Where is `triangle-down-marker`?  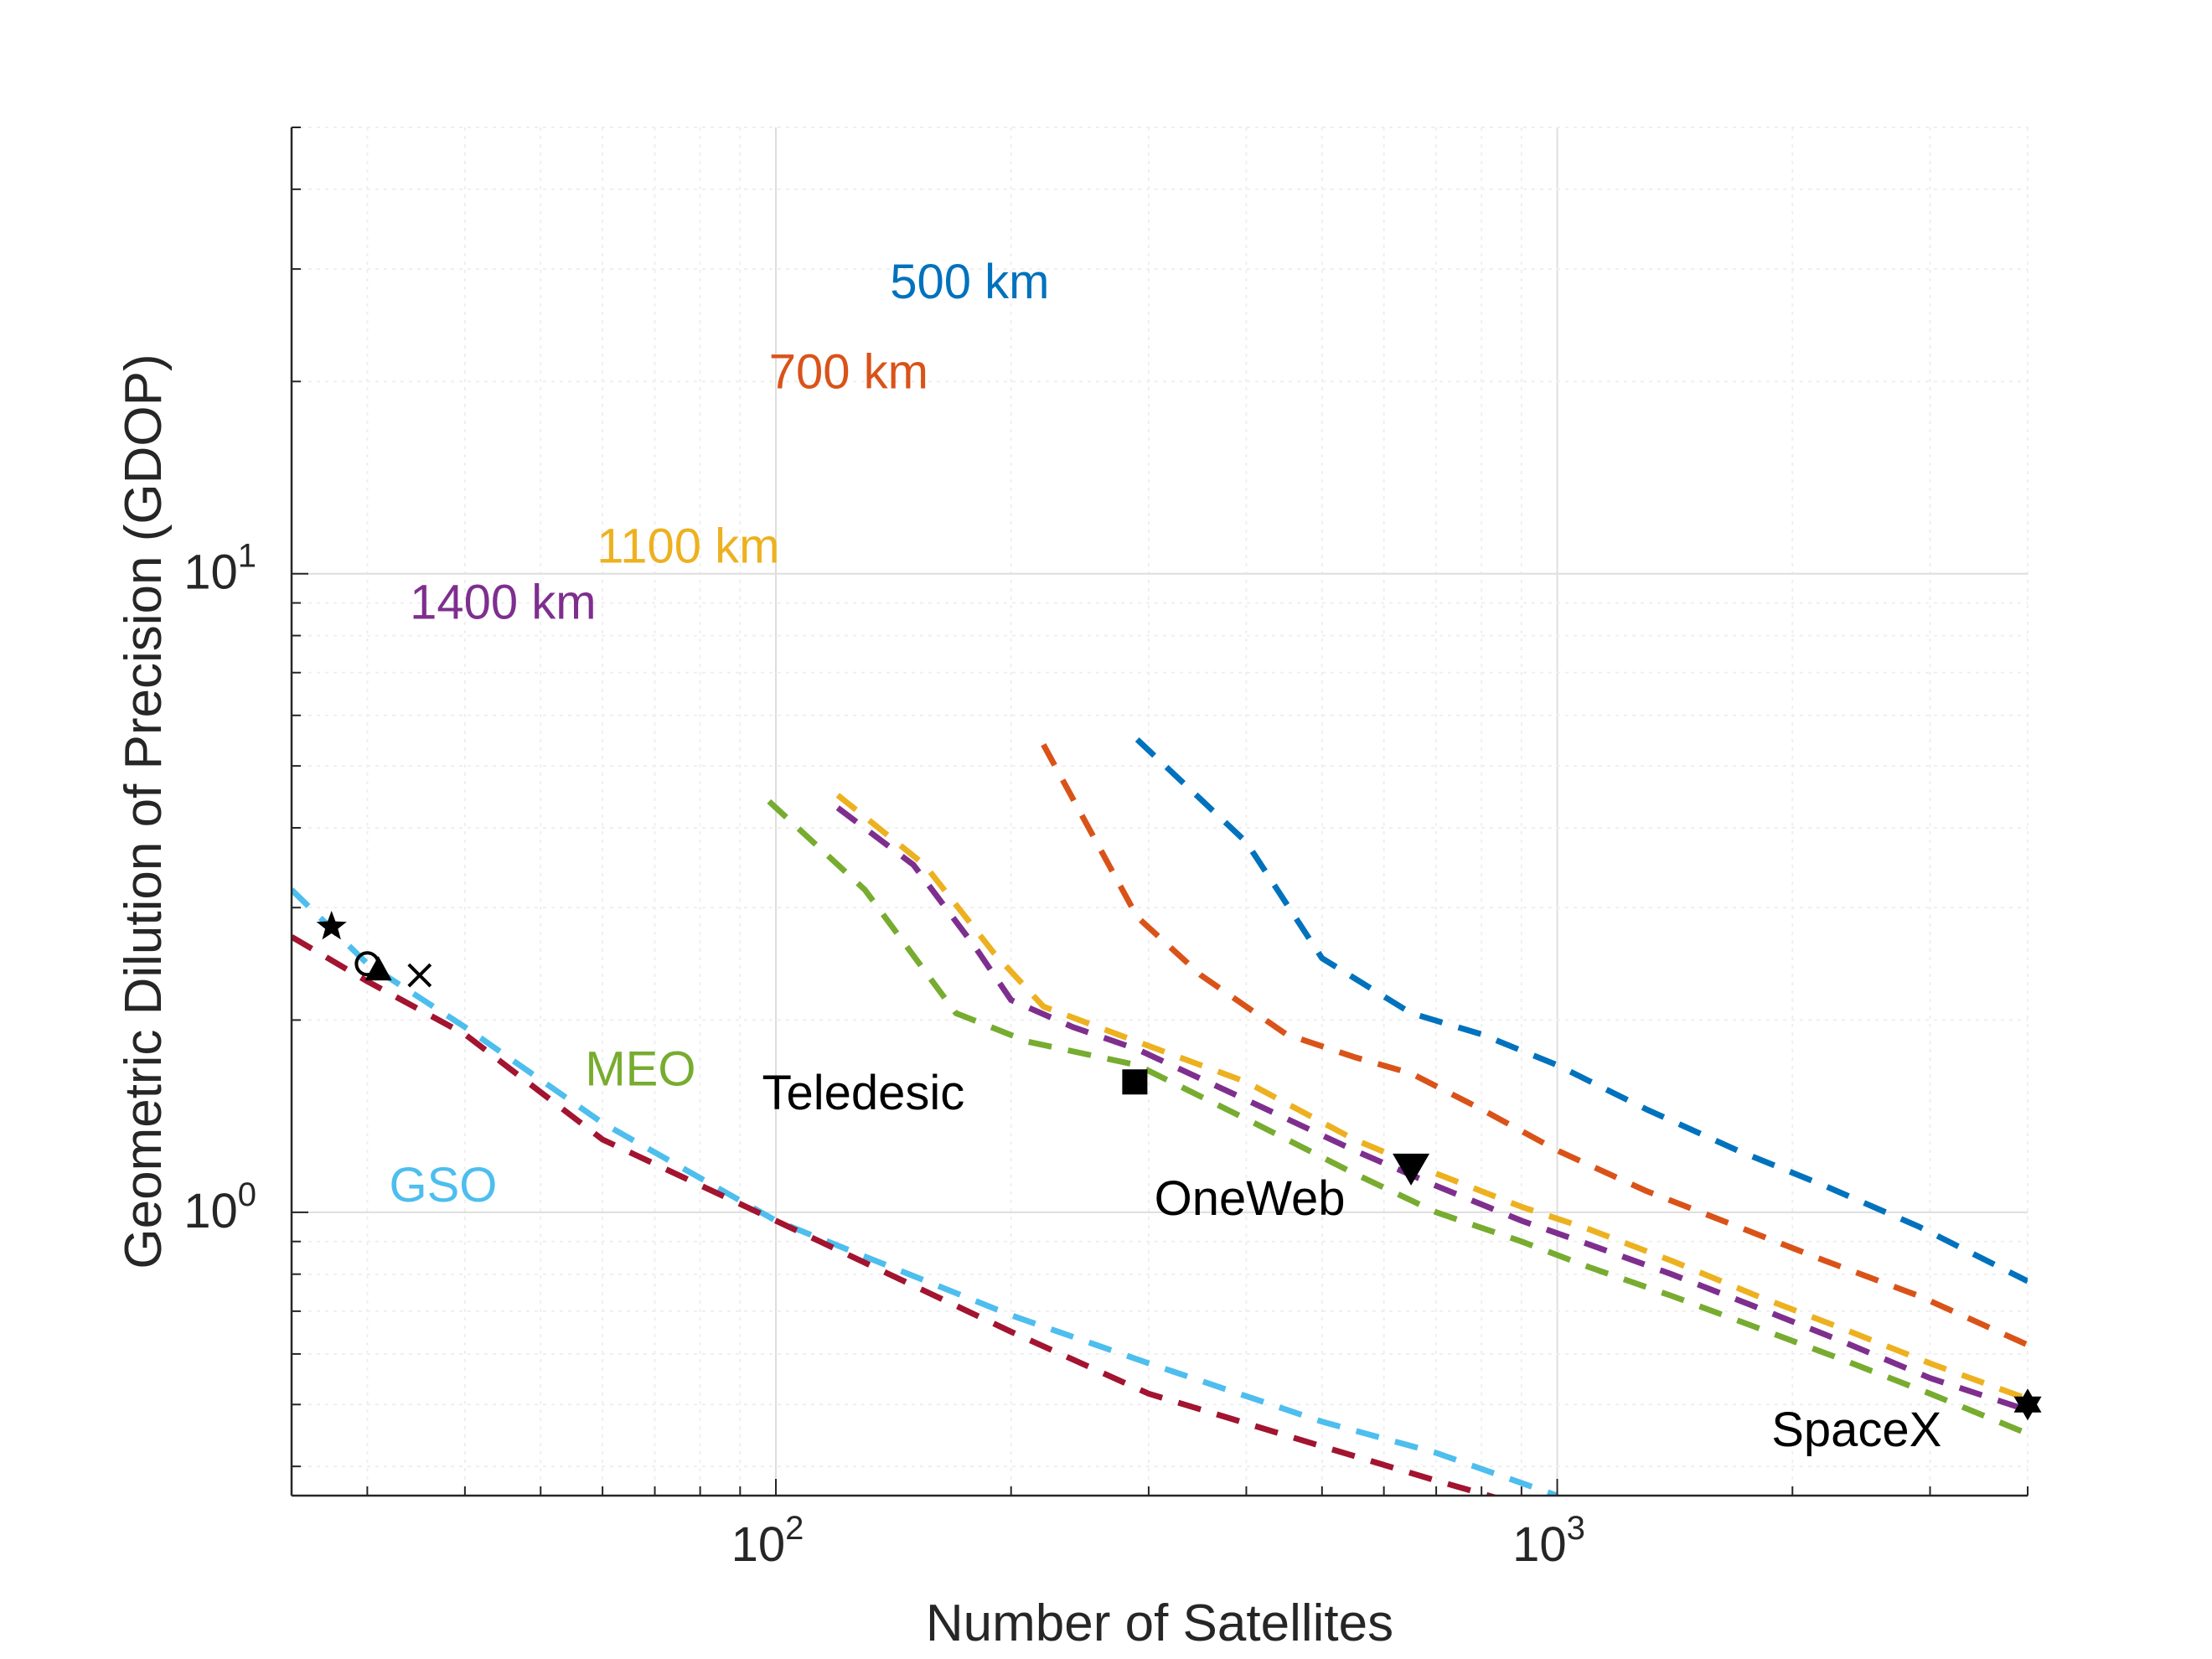 triangle-down-marker is located at coordinates (1411, 1169).